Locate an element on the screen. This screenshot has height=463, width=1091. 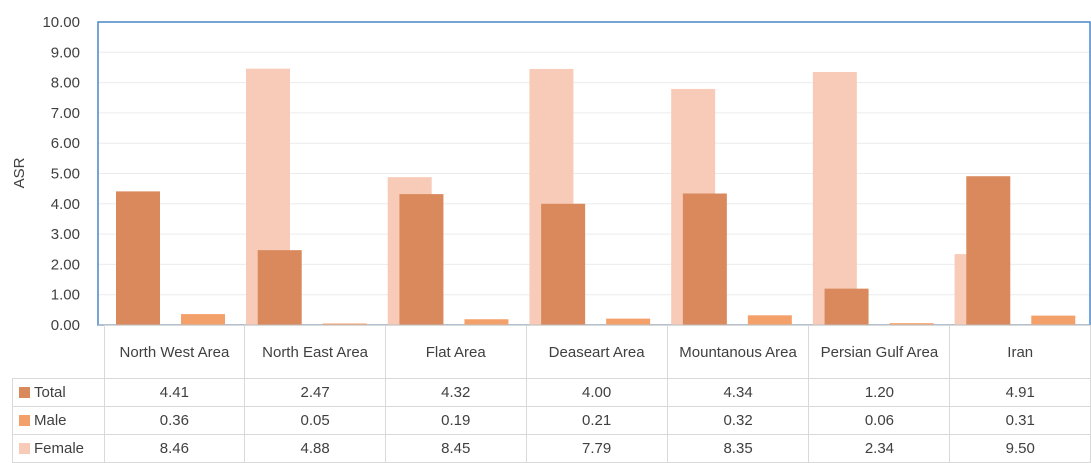
category-label: Iran is located at coordinates (1020, 352).